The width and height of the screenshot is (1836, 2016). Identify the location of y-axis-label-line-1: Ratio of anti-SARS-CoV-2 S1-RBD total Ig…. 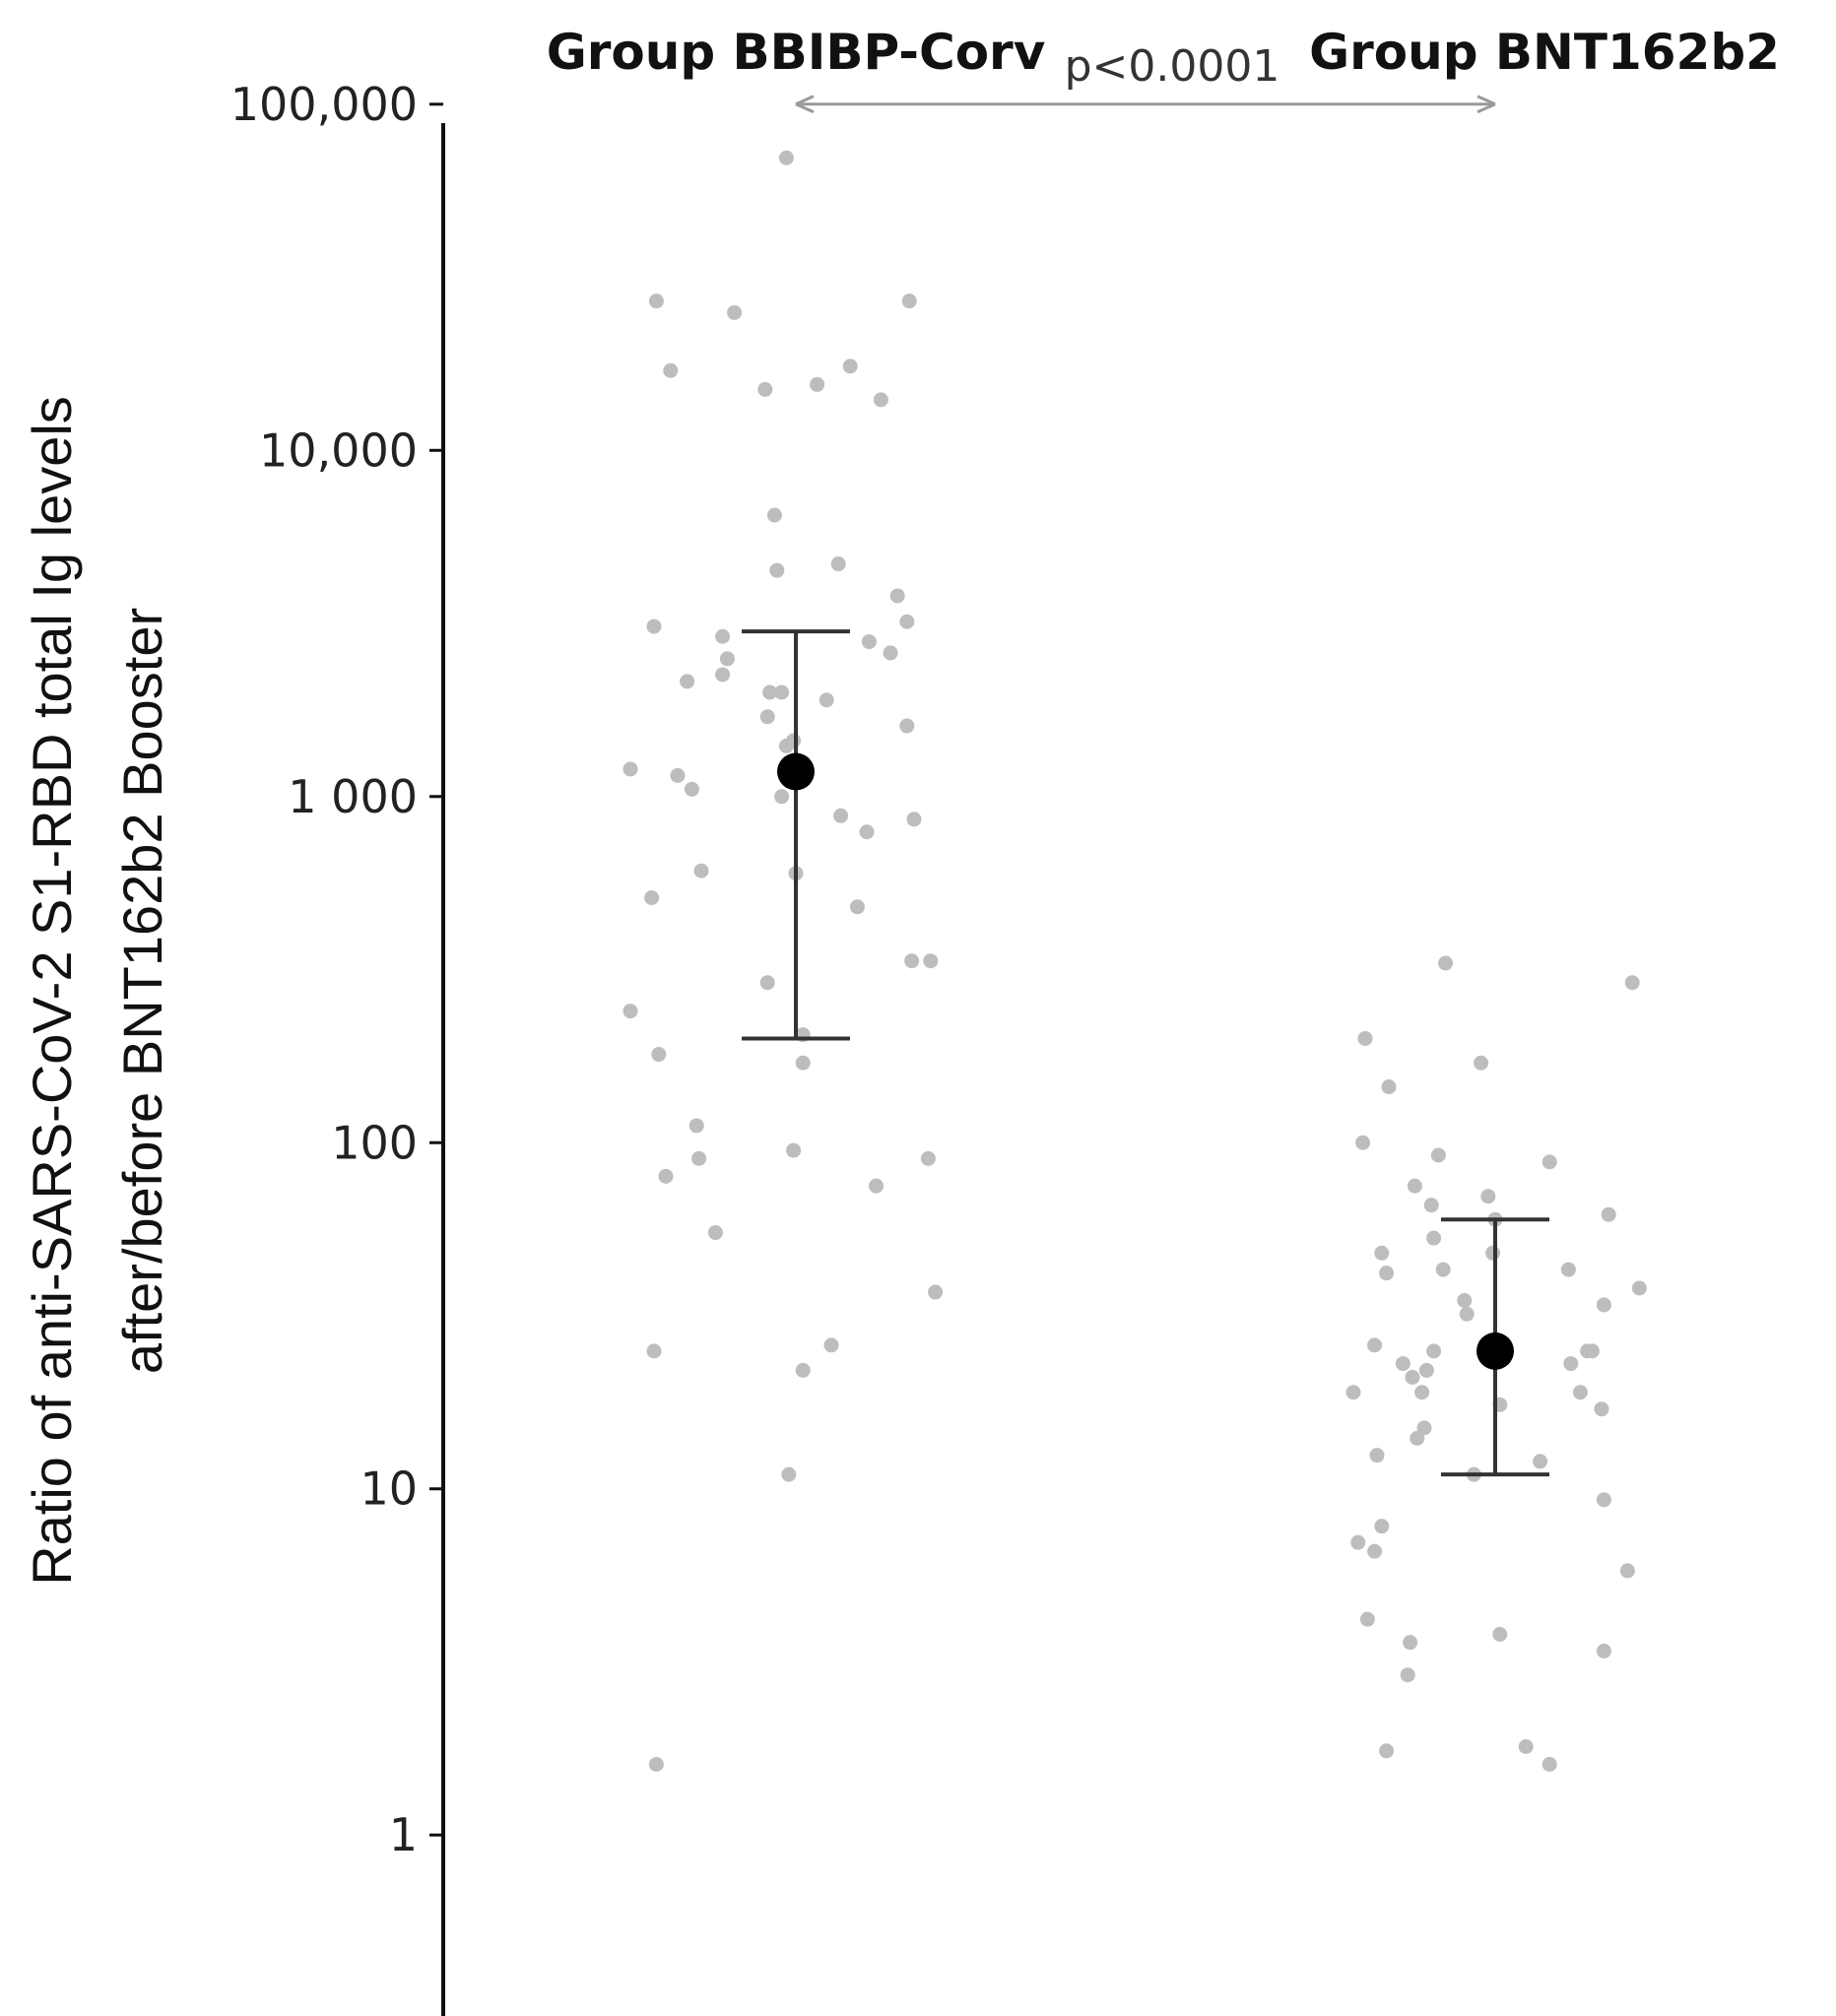
(52, 991).